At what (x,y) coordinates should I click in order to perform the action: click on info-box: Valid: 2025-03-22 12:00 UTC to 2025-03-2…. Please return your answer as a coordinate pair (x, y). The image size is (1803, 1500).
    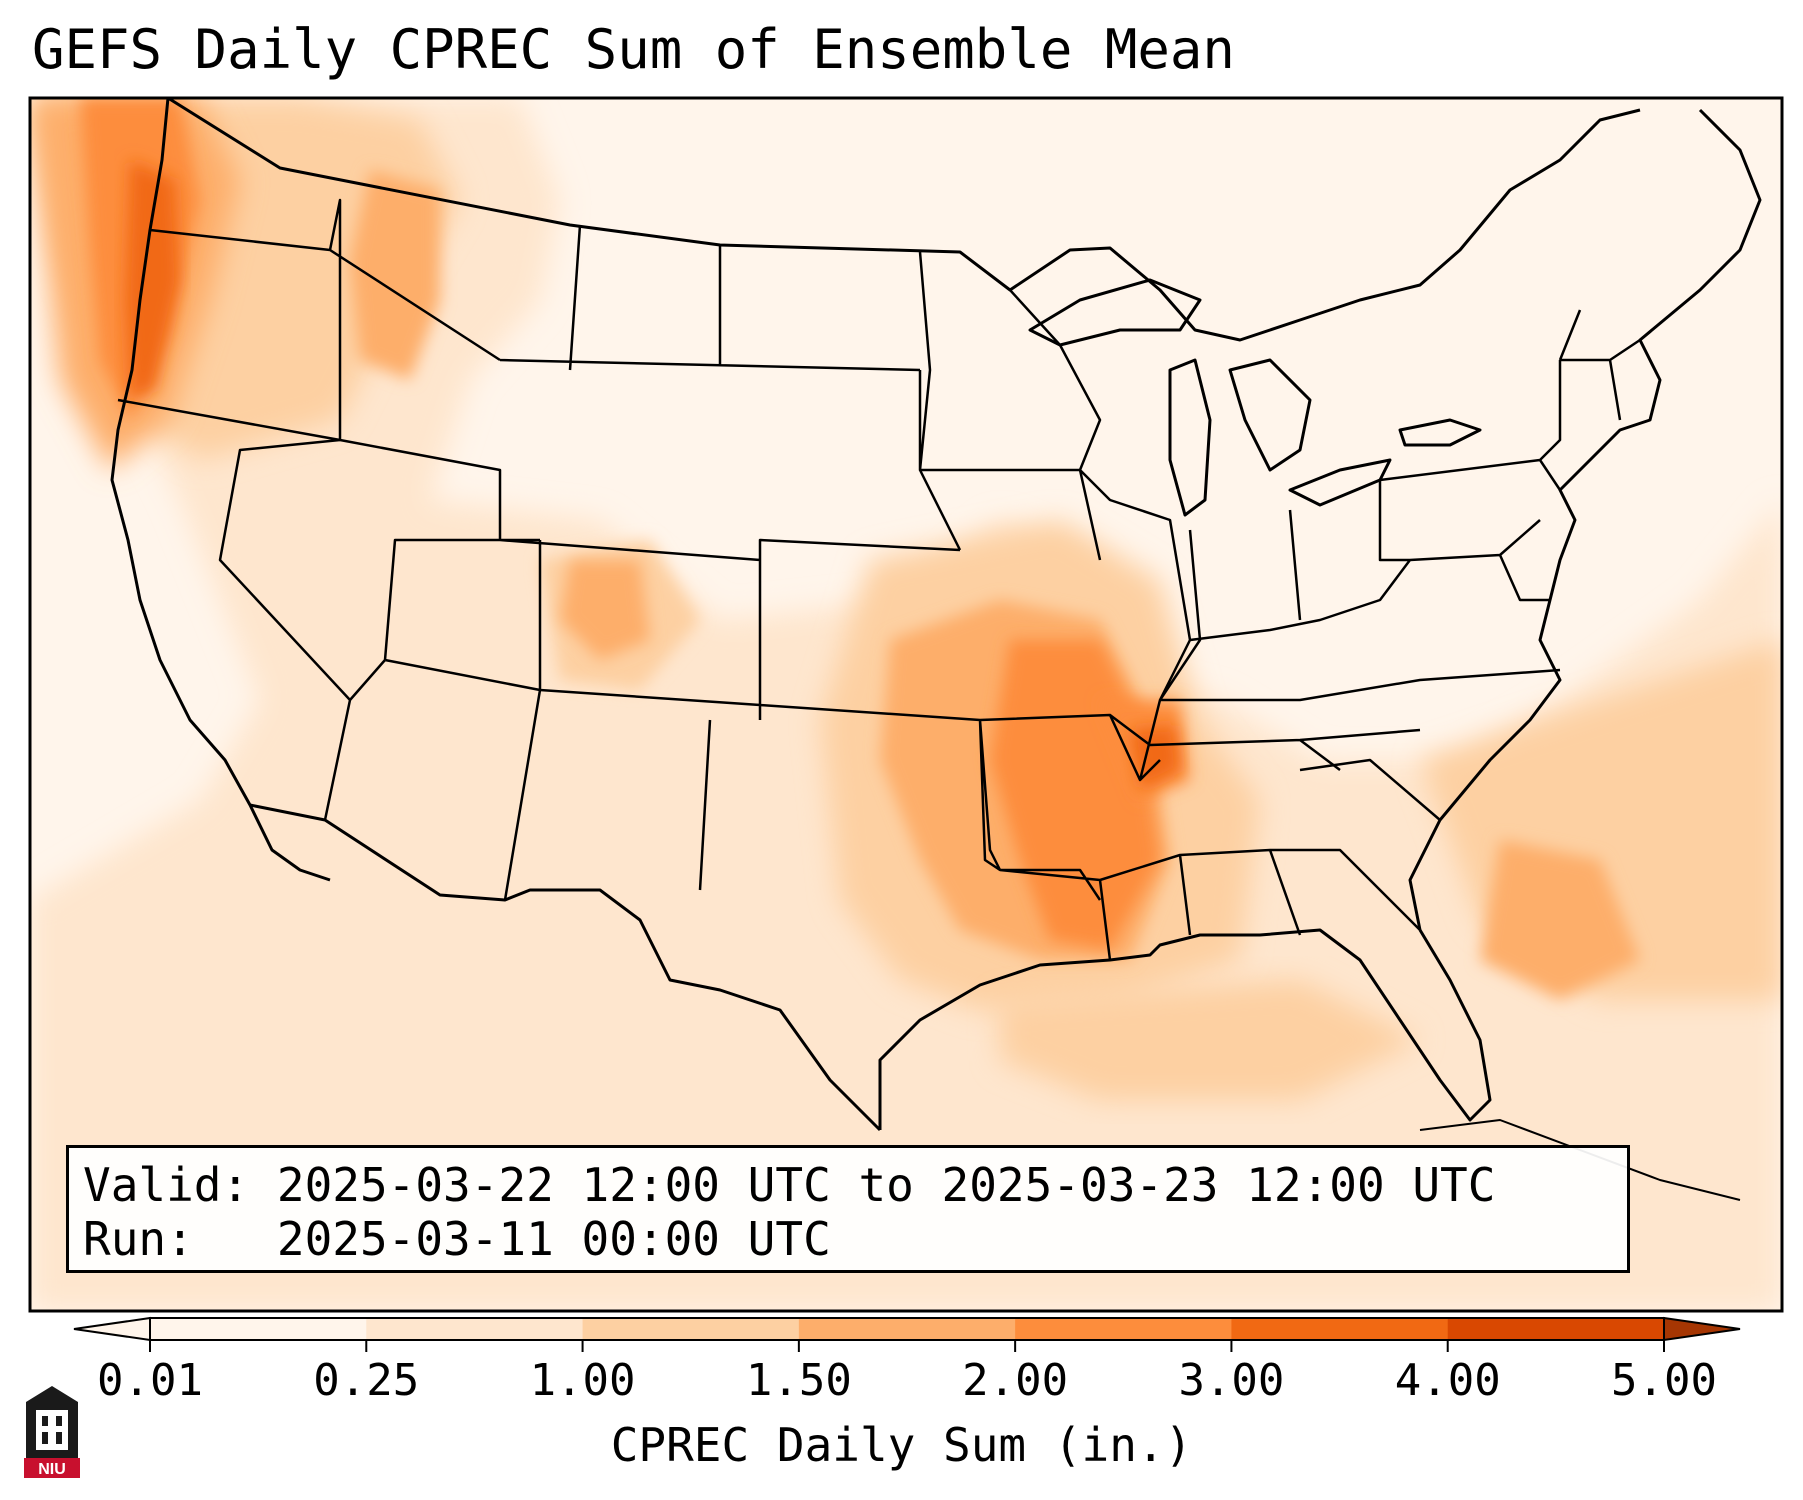
    Looking at the image, I should click on (848, 1209).